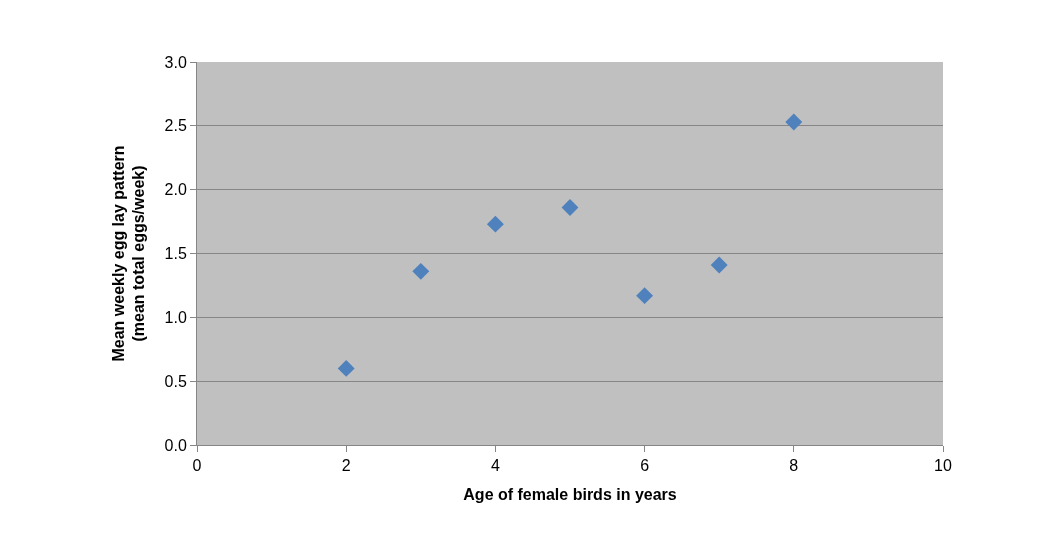  I want to click on x-tick-label: 10, so click(943, 466).